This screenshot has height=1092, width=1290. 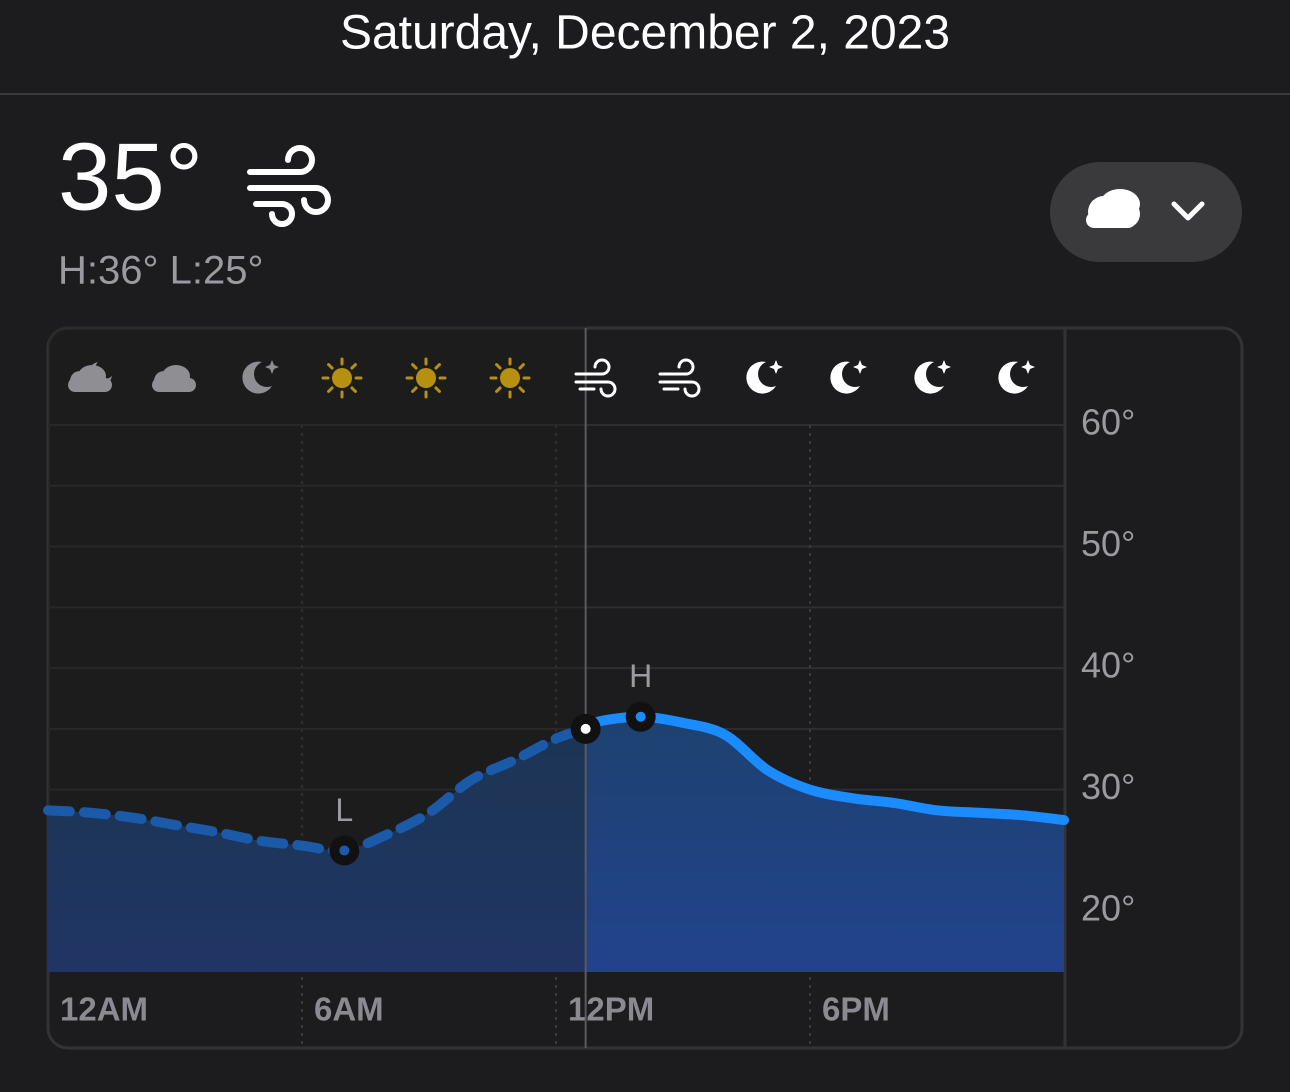 I want to click on current-marker-dot, so click(x=585, y=728).